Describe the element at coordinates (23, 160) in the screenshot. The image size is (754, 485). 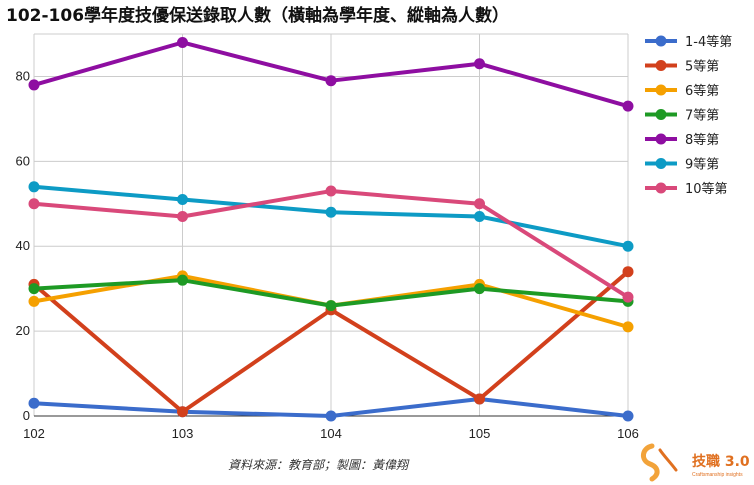
I see `y-tick-label: 60` at that location.